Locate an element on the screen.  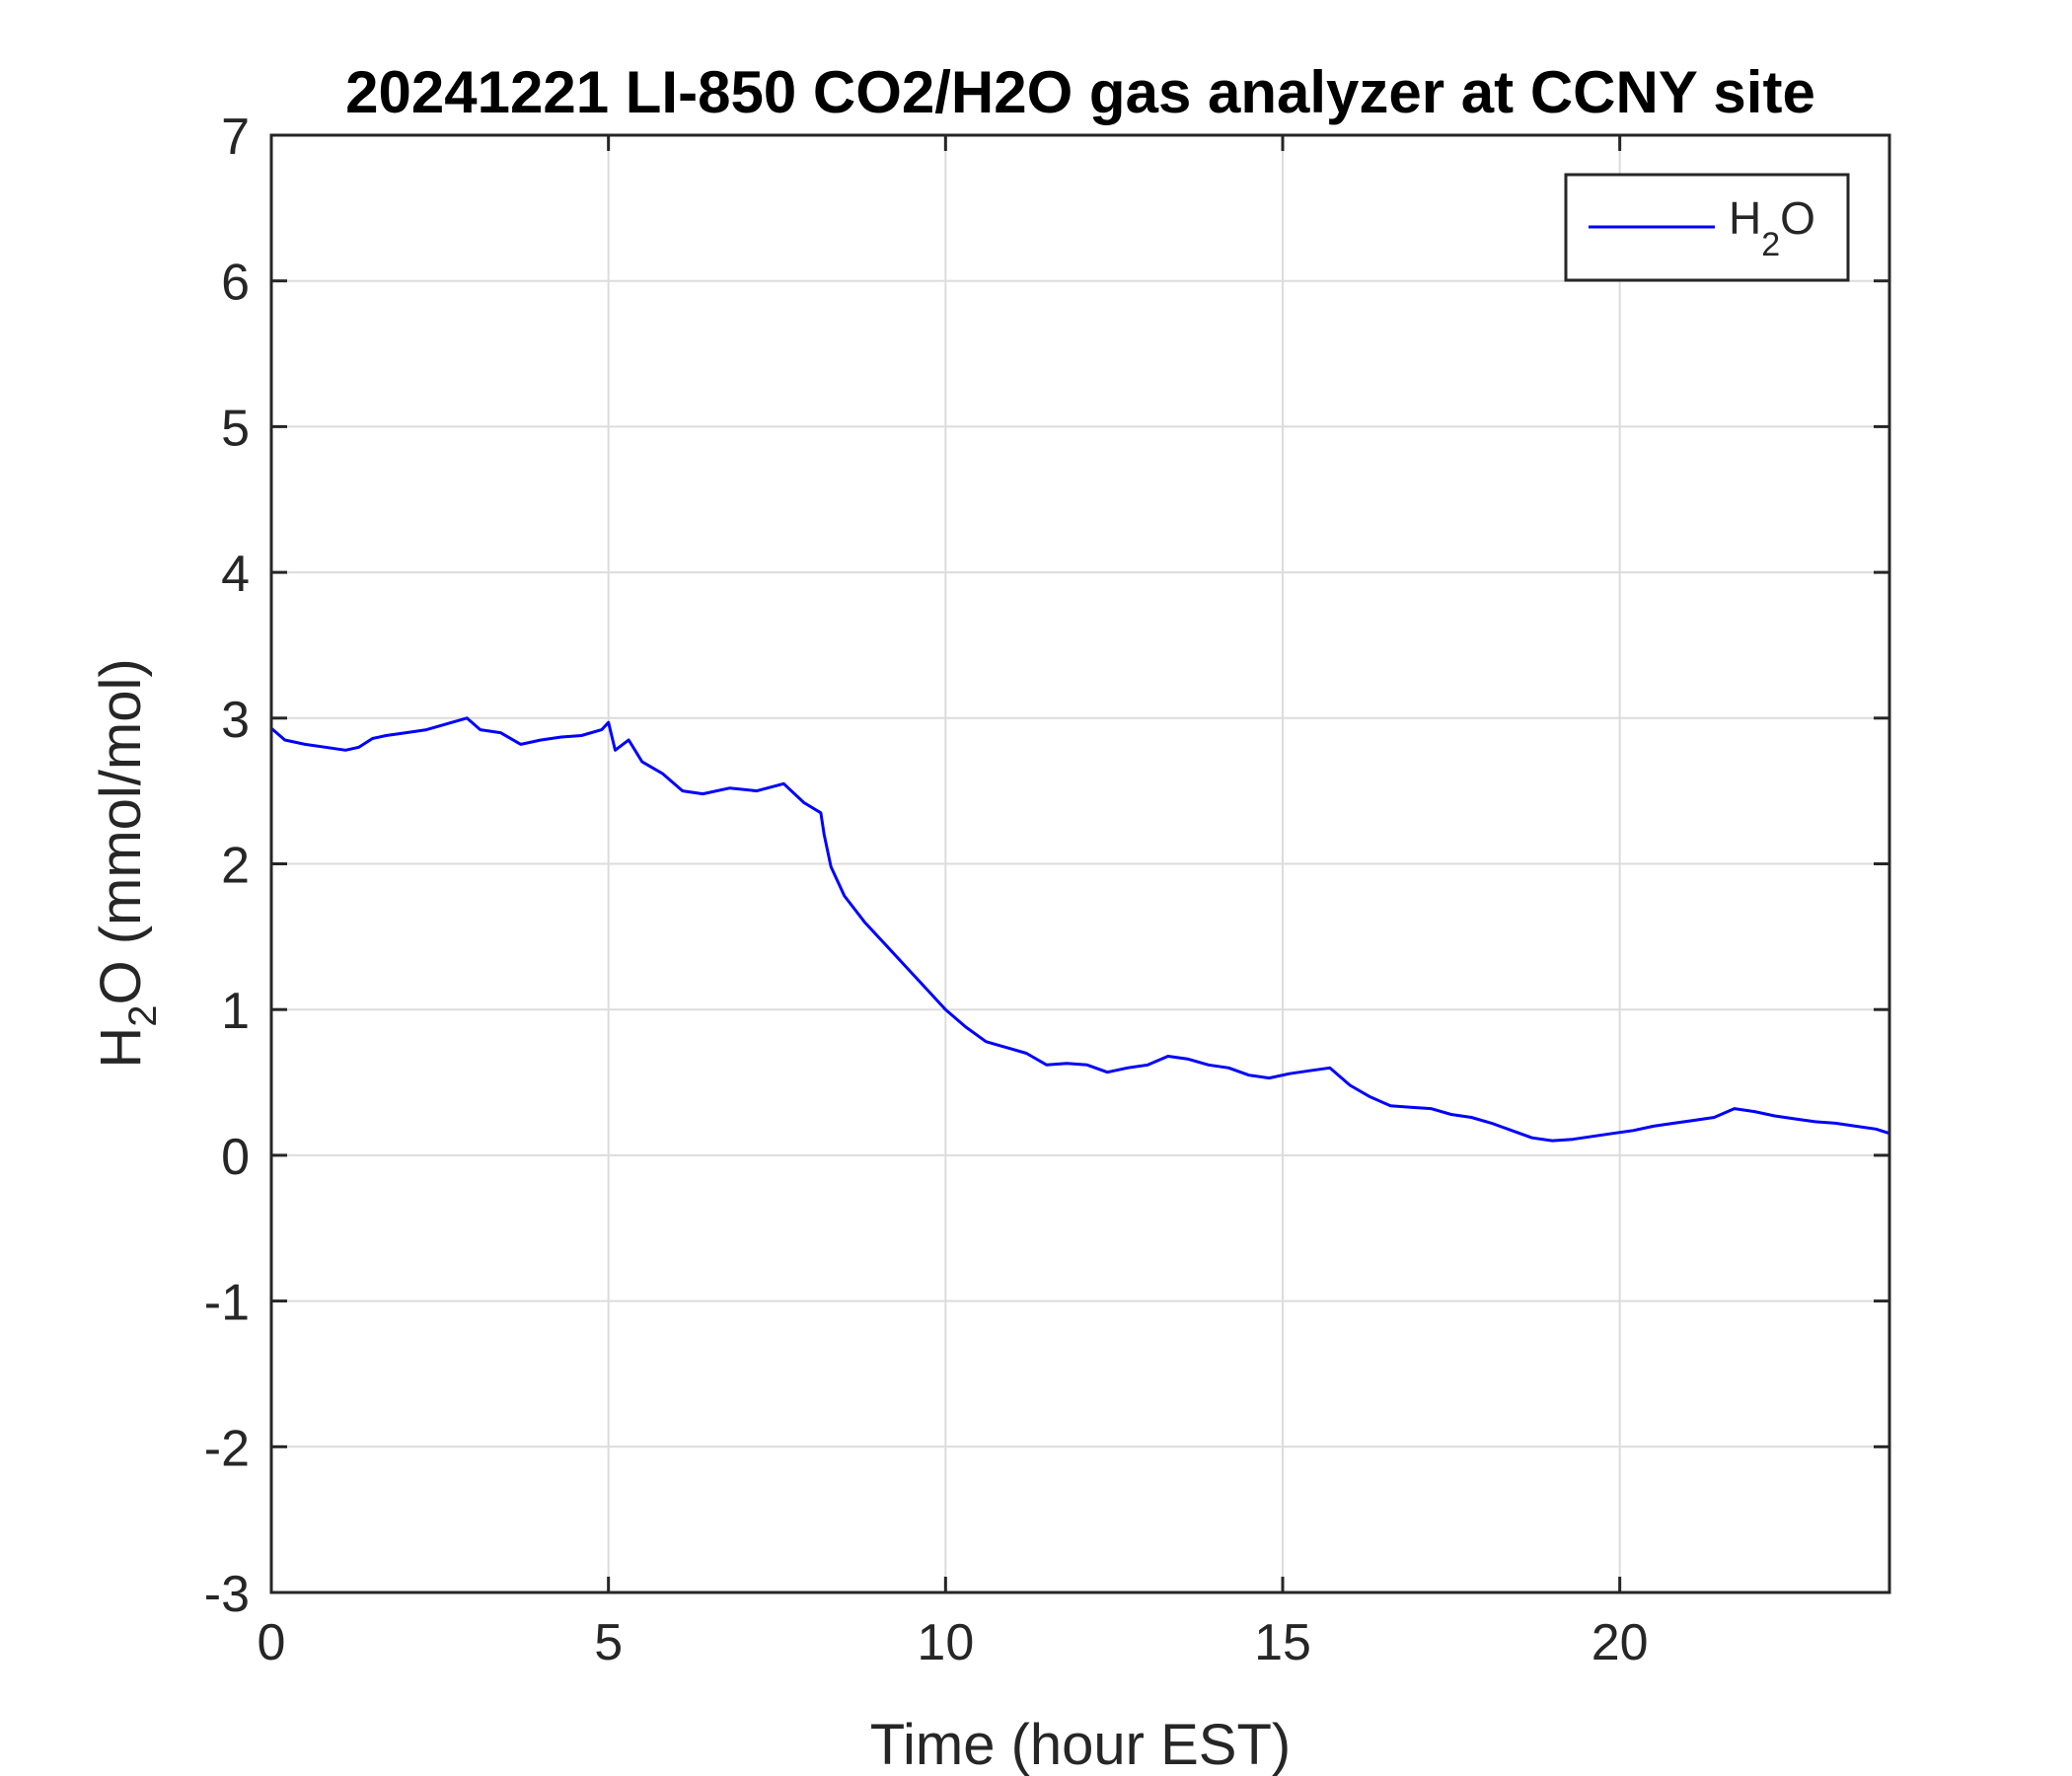
x-axis-label: Time (hour EST) is located at coordinates (1081, 1744).